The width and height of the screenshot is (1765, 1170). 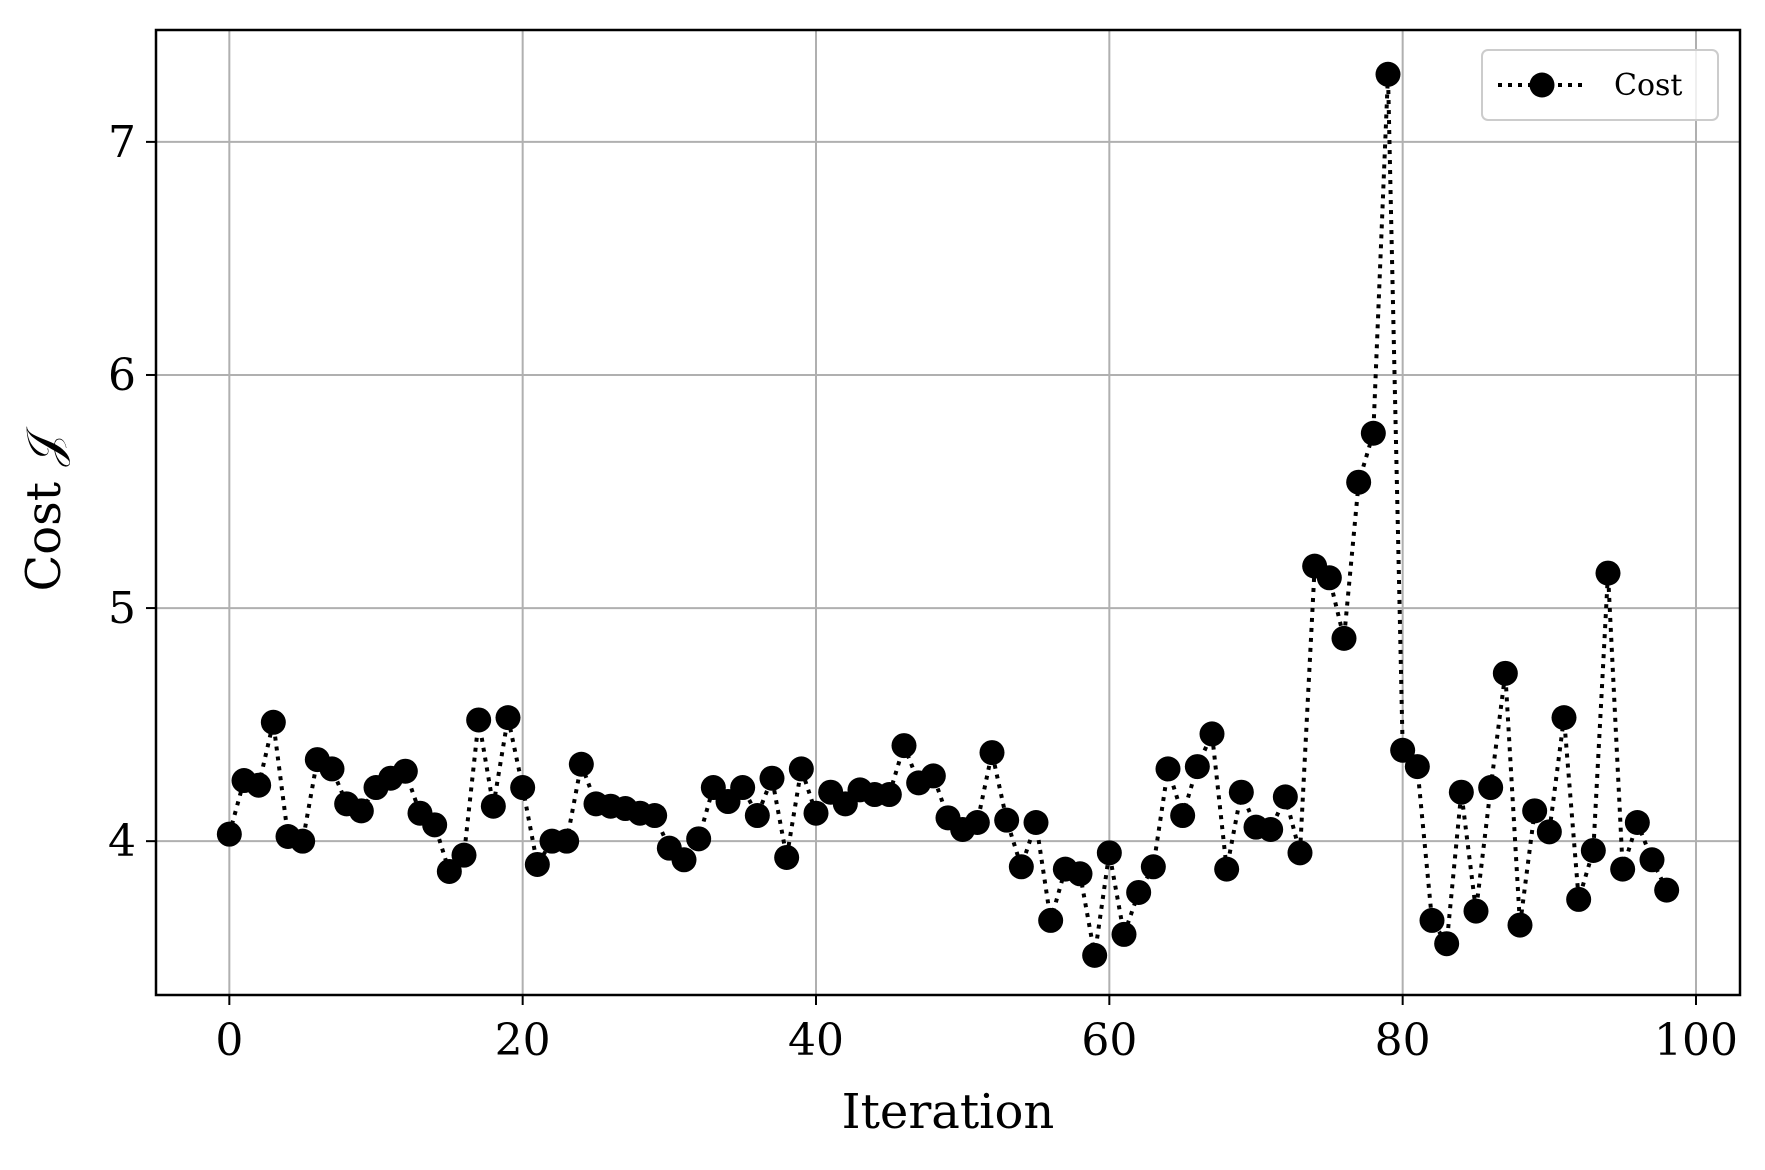 What do you see at coordinates (122, 142) in the screenshot?
I see `y-tick-label: 7` at bounding box center [122, 142].